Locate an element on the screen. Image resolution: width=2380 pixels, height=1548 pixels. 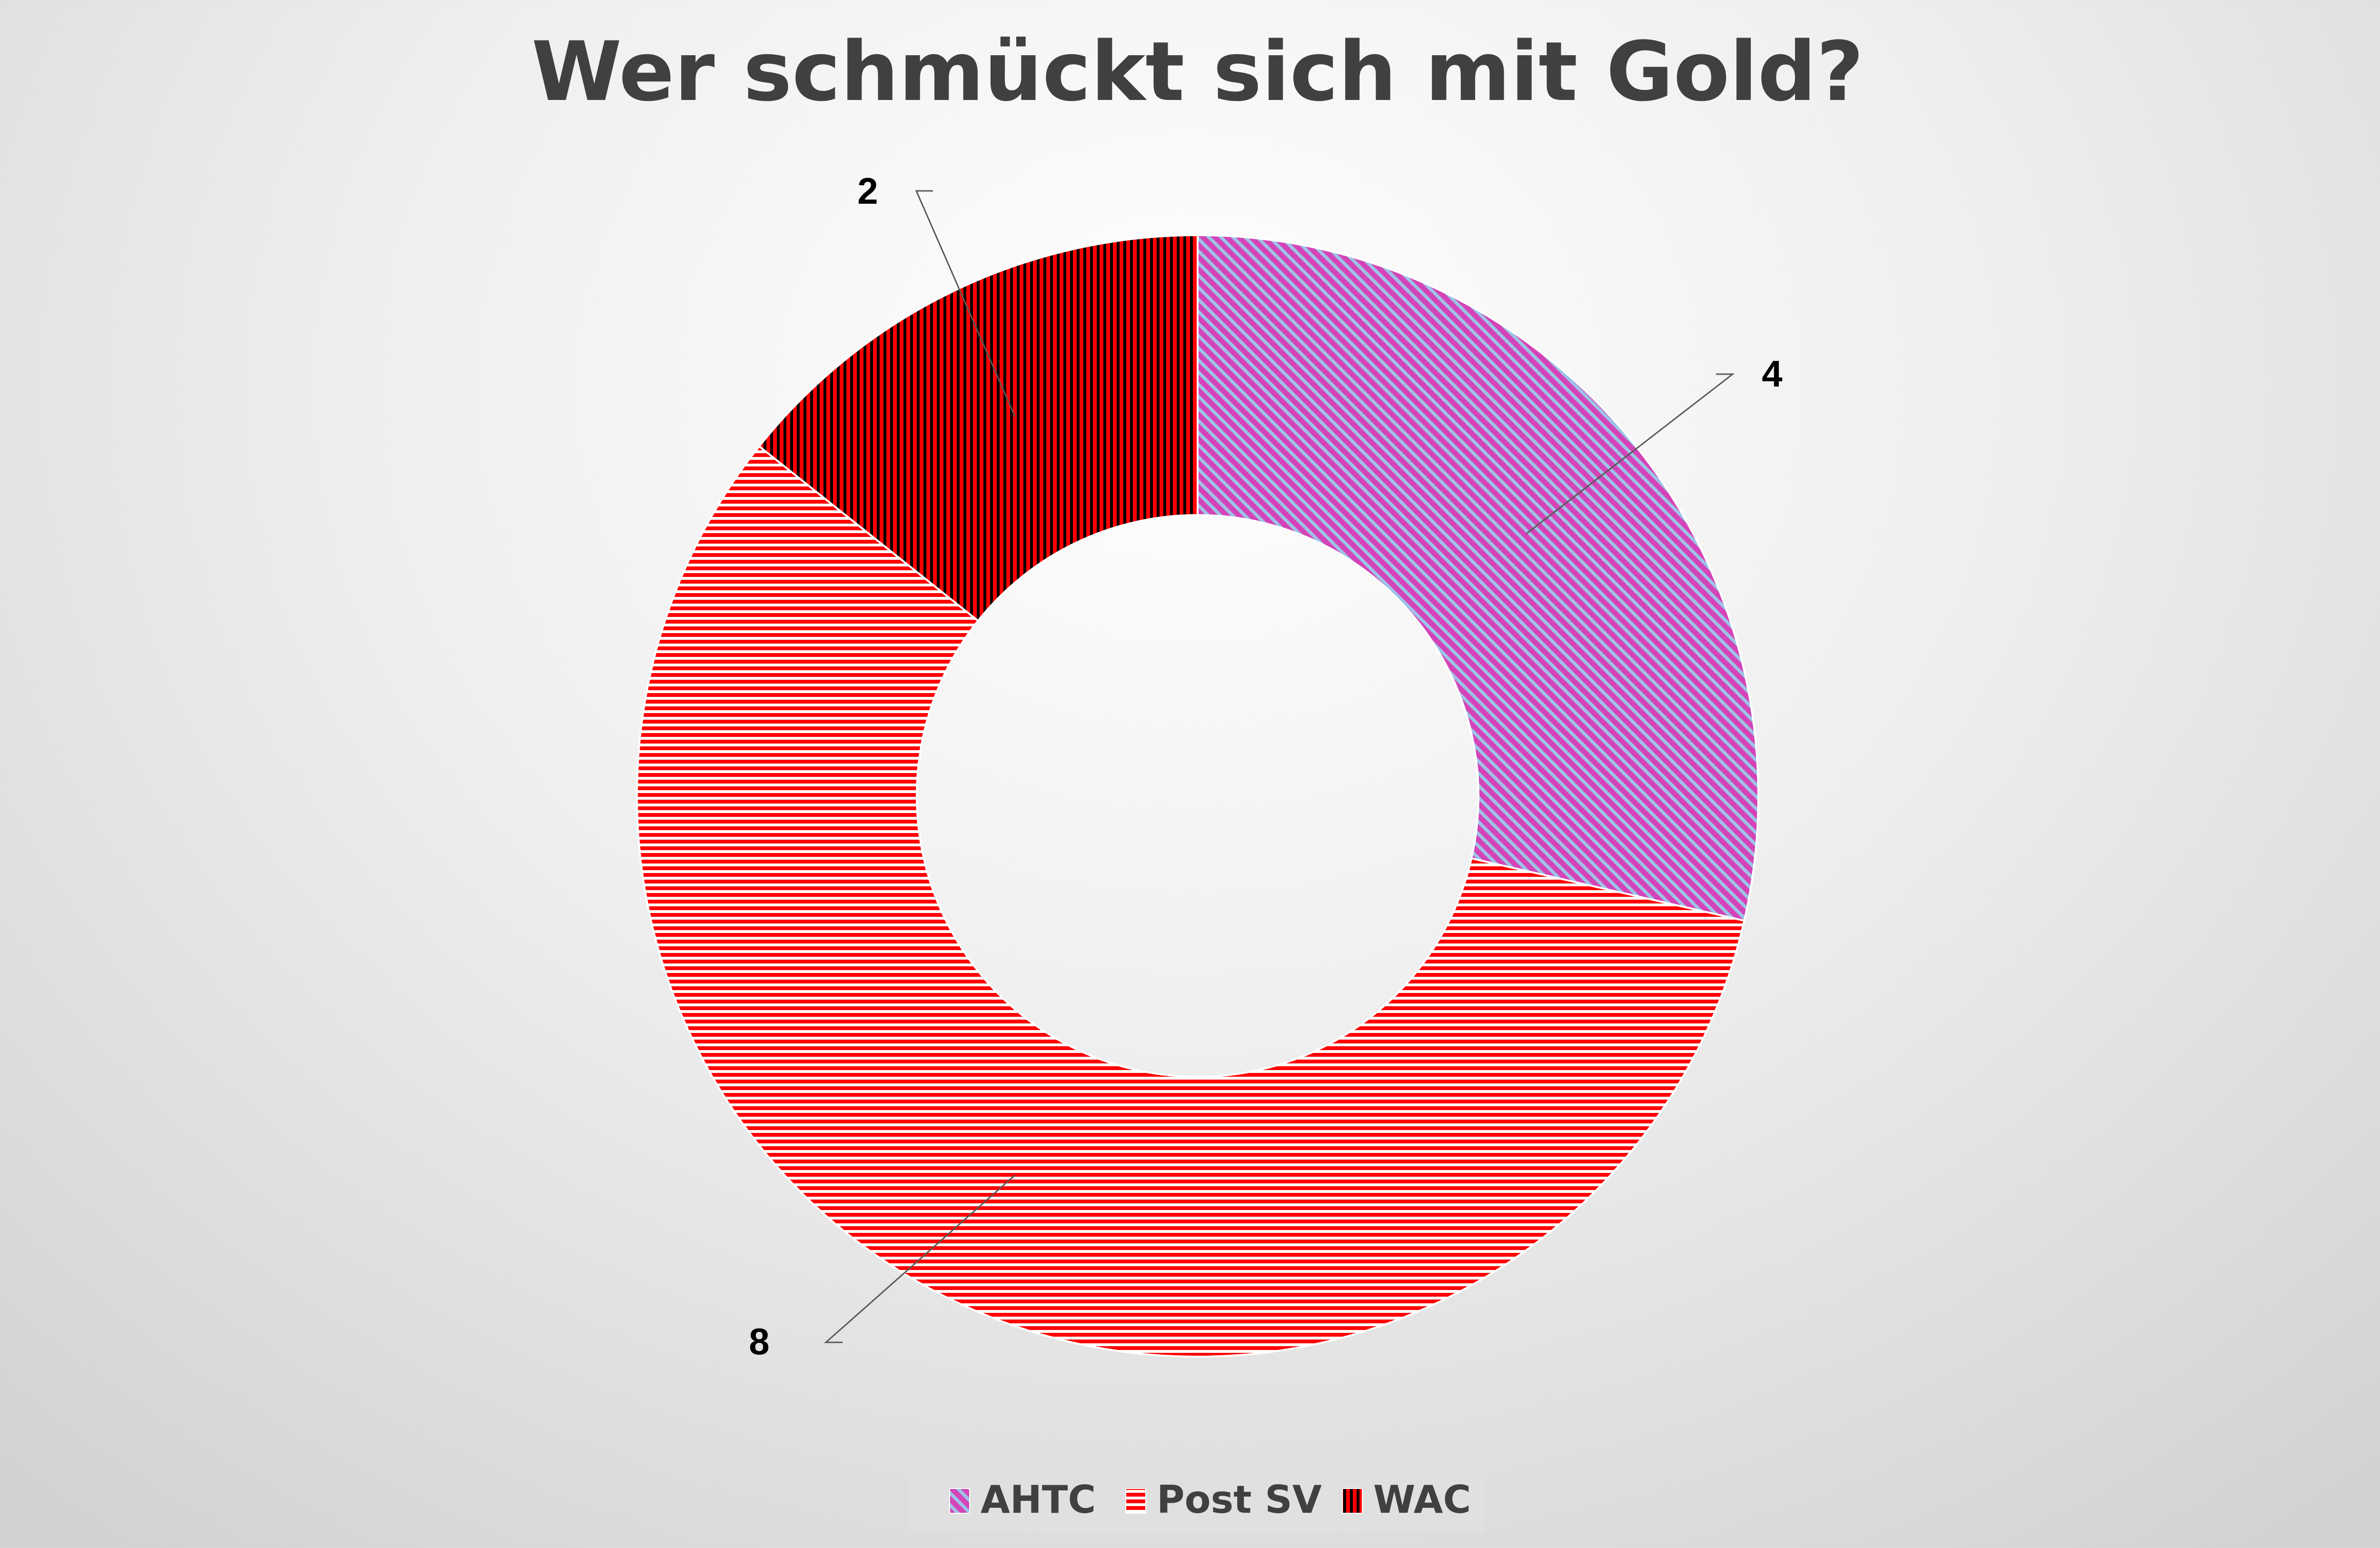
legend-box is located at coordinates (1197, 1501).